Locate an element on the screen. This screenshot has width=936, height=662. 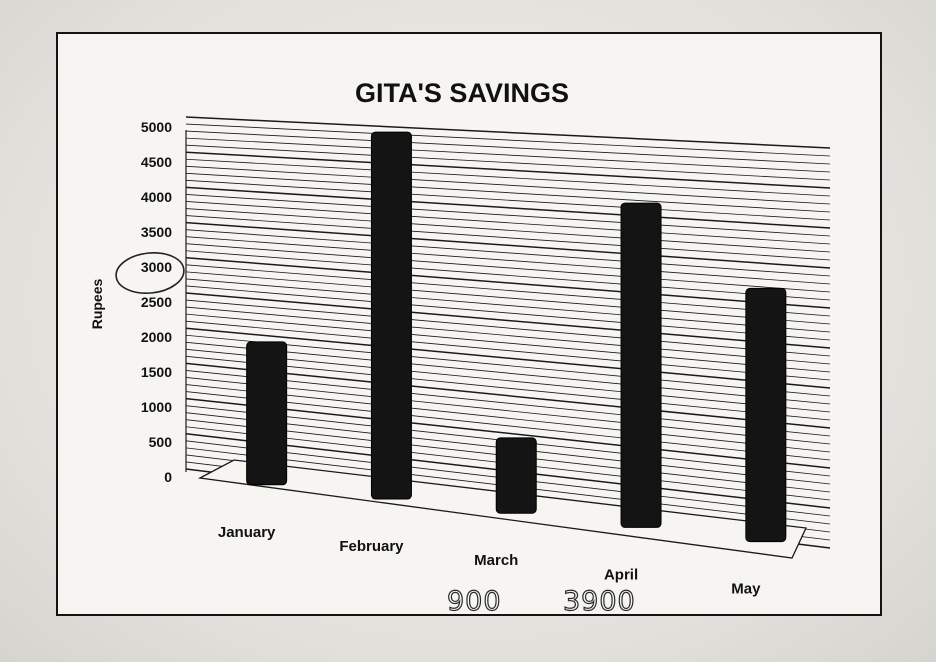
x-axis-categories: January February March April May is located at coordinates (489, 561).